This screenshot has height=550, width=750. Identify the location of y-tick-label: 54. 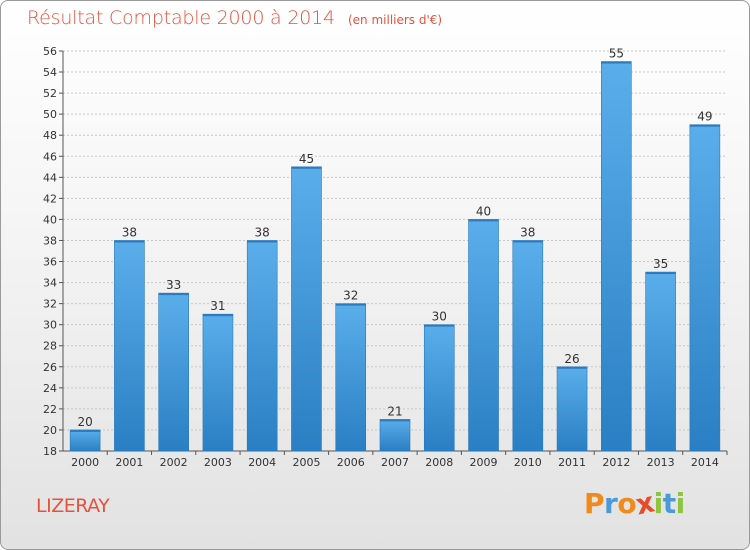
(50, 72).